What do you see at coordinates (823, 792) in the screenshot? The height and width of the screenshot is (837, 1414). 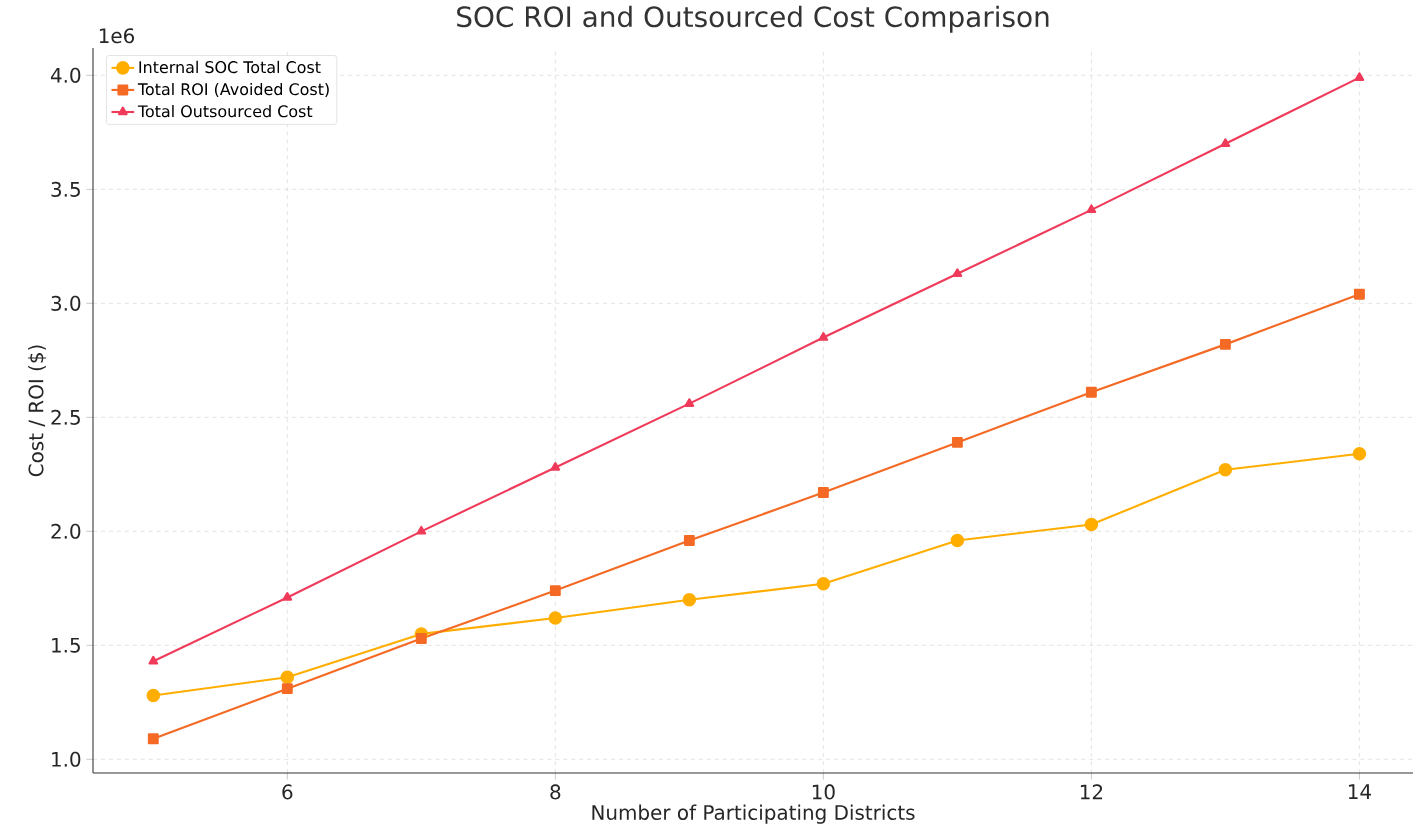 I see `x-tick-label: 10` at bounding box center [823, 792].